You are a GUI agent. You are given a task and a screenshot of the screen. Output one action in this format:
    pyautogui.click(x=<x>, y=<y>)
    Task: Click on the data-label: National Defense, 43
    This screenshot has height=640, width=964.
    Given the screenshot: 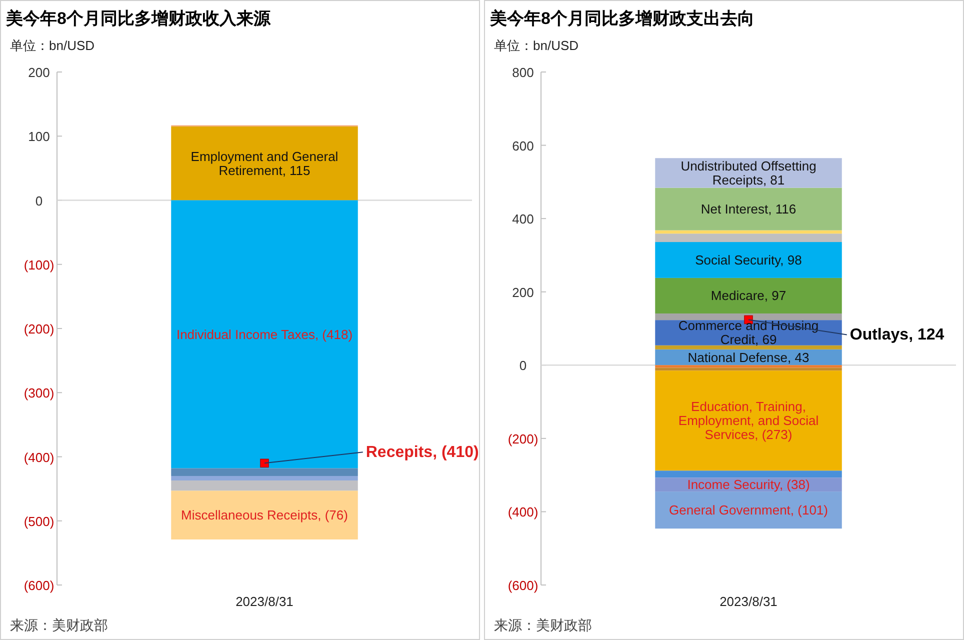 What is the action you would take?
    pyautogui.click(x=749, y=357)
    